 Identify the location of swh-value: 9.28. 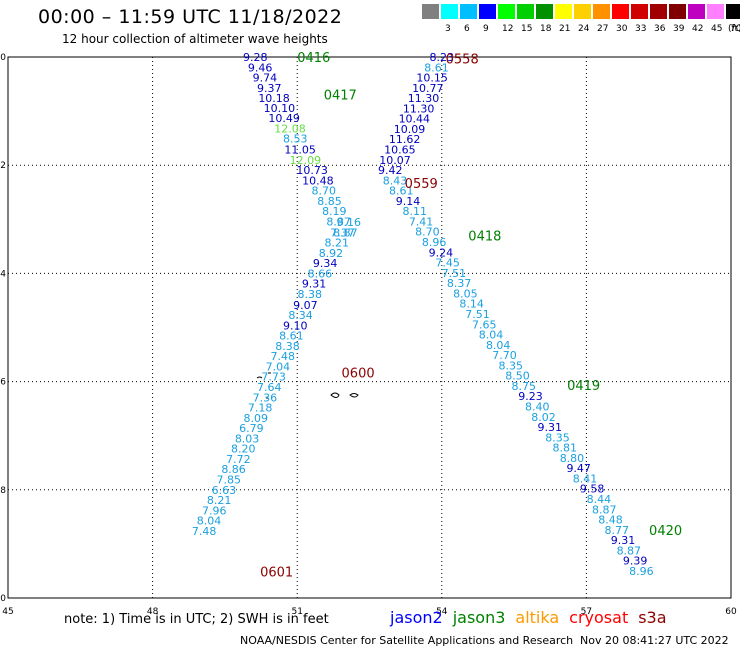
(255, 57).